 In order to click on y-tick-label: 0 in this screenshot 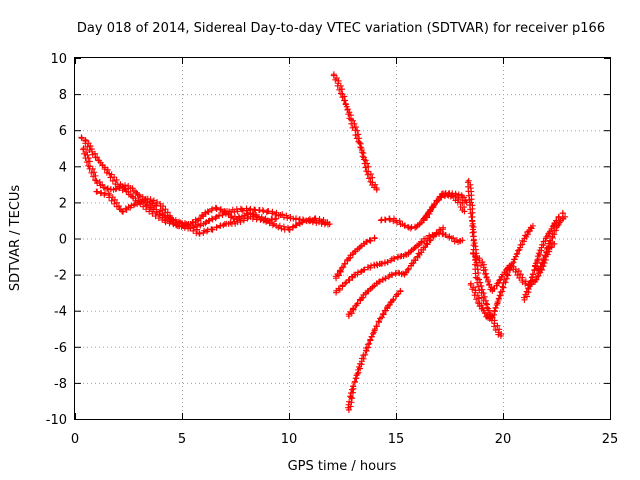, I will do `click(63, 240)`.